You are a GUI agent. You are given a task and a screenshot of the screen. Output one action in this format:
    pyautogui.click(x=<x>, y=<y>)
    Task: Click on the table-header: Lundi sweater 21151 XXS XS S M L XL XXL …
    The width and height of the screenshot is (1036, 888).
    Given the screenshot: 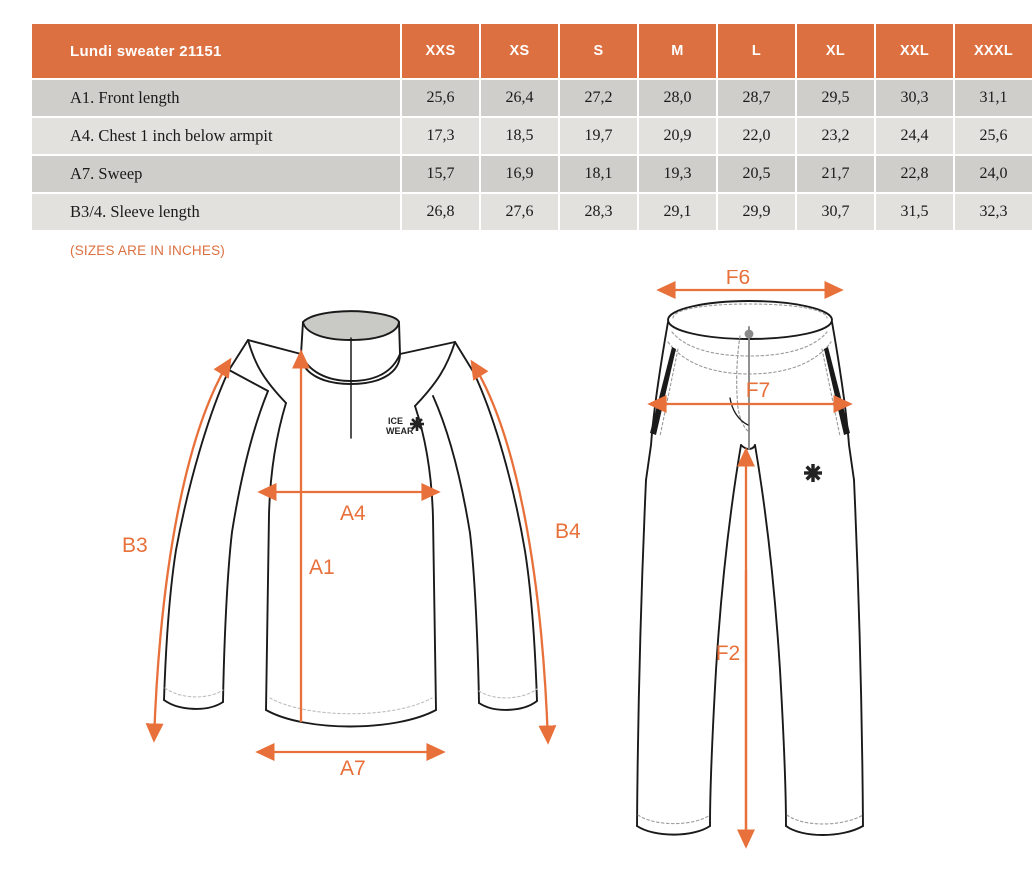 What is the action you would take?
    pyautogui.click(x=532, y=51)
    